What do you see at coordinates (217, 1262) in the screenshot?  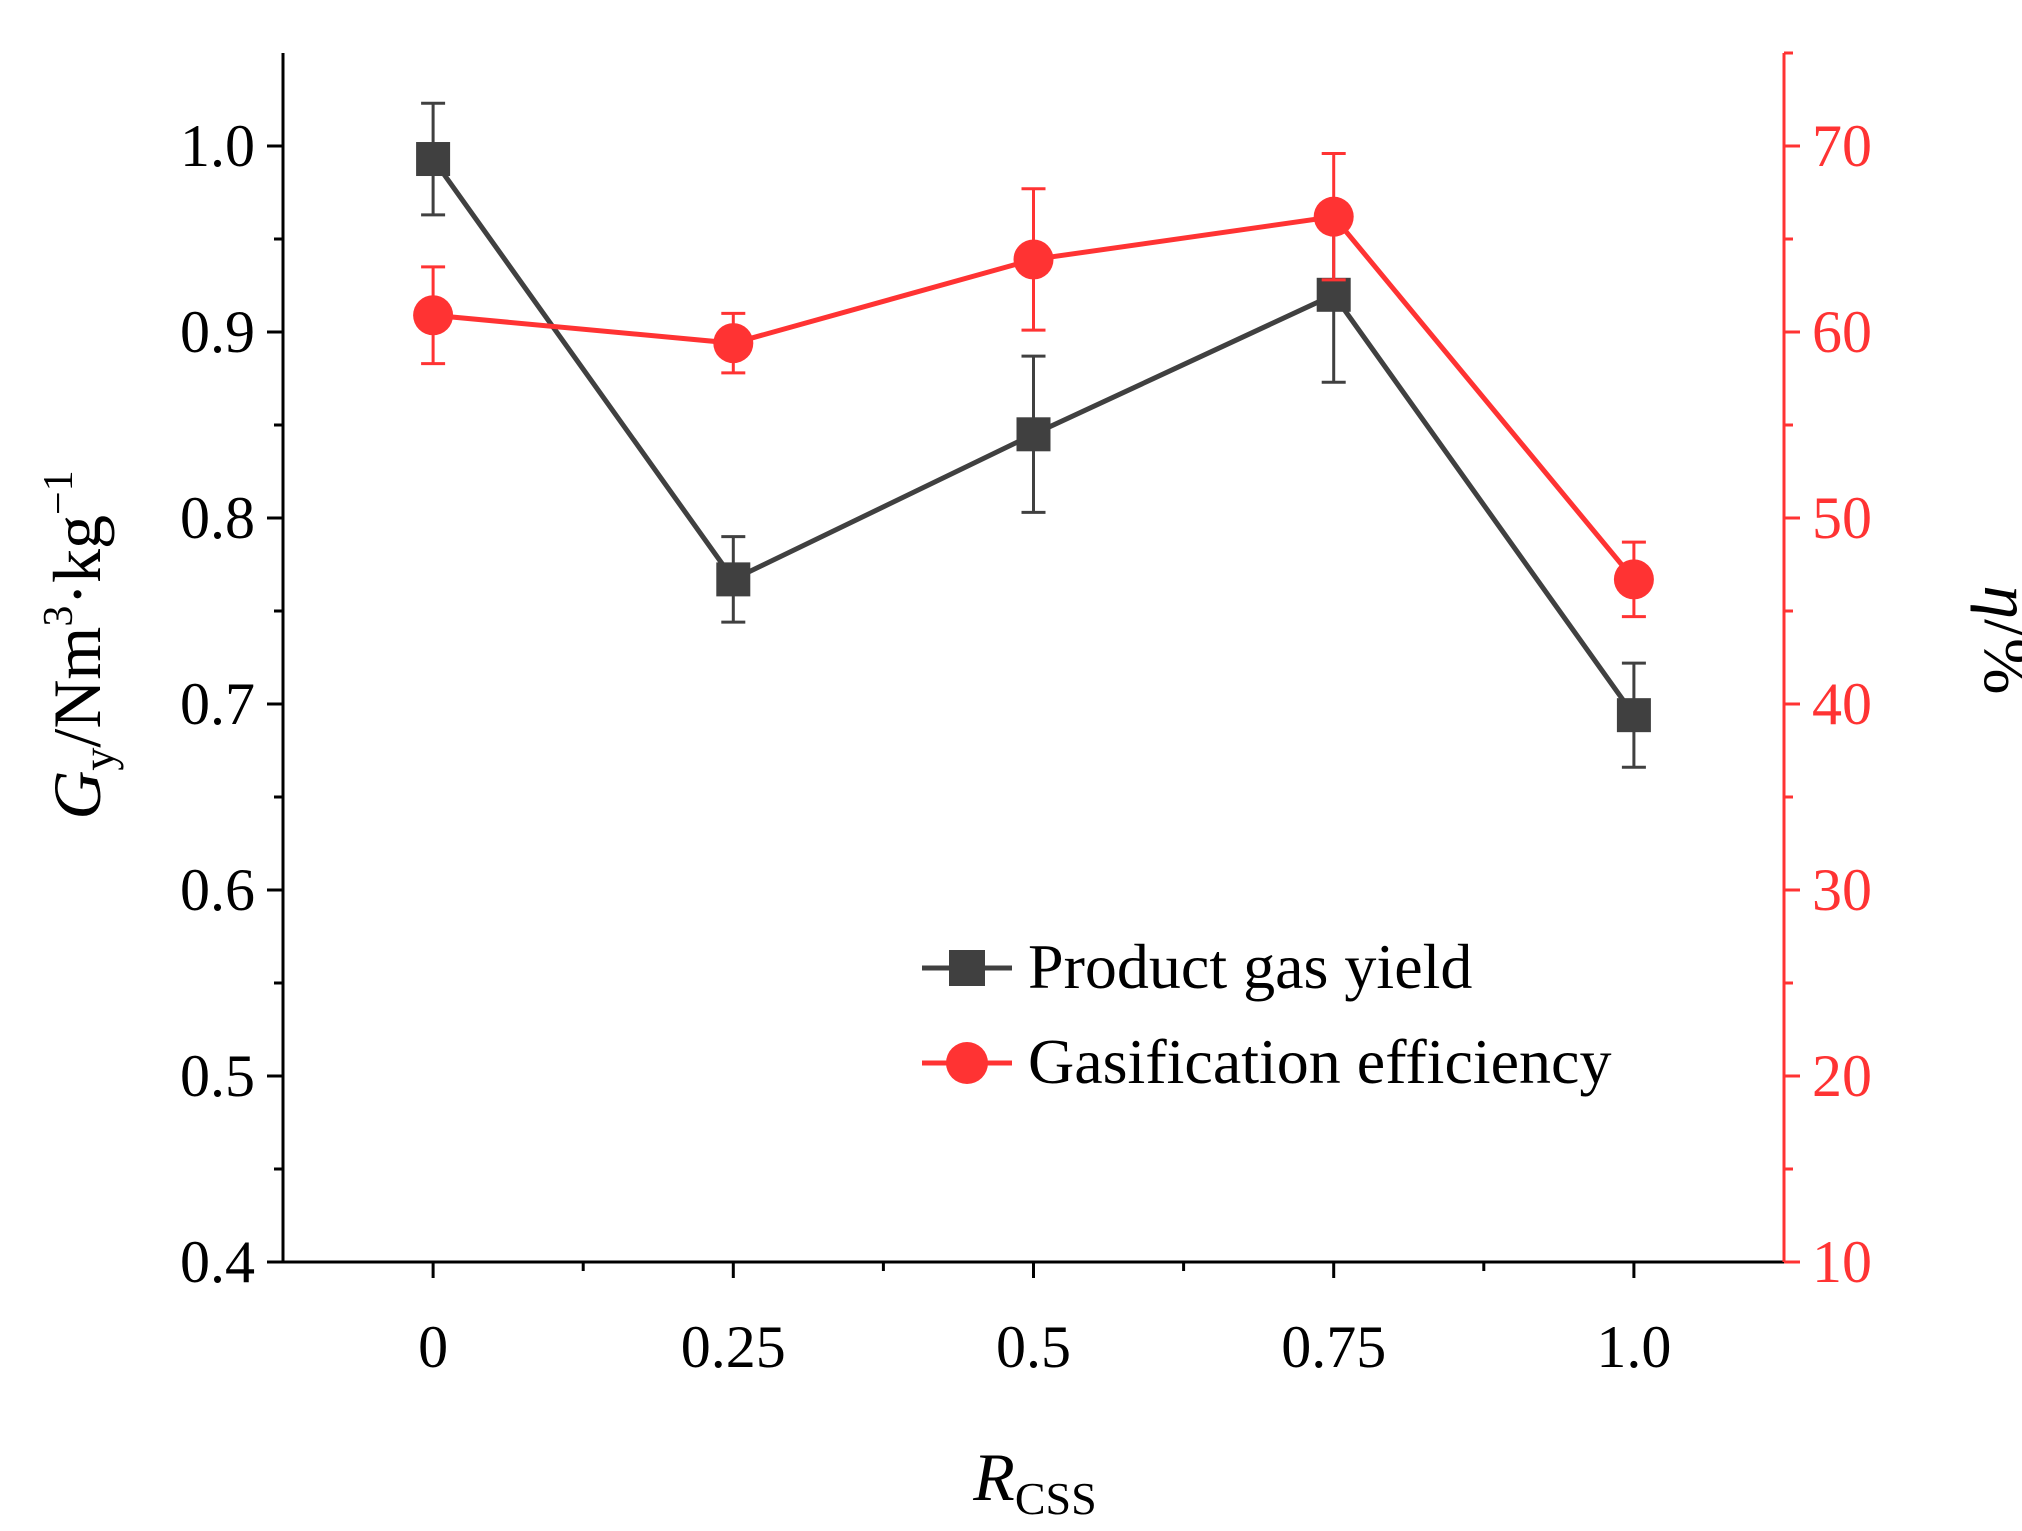 I see `y-left-tick-label: 0.4` at bounding box center [217, 1262].